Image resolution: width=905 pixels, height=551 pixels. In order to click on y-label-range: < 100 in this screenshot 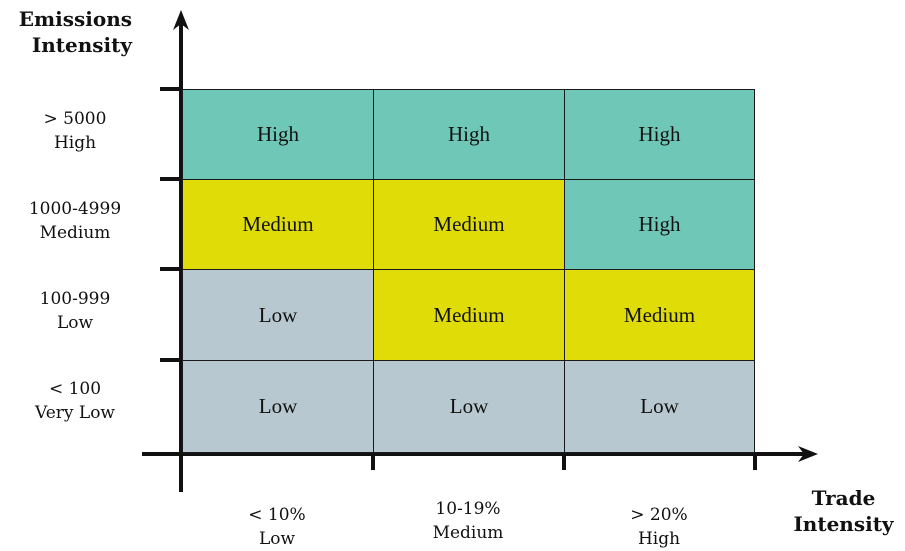, I will do `click(75, 389)`.